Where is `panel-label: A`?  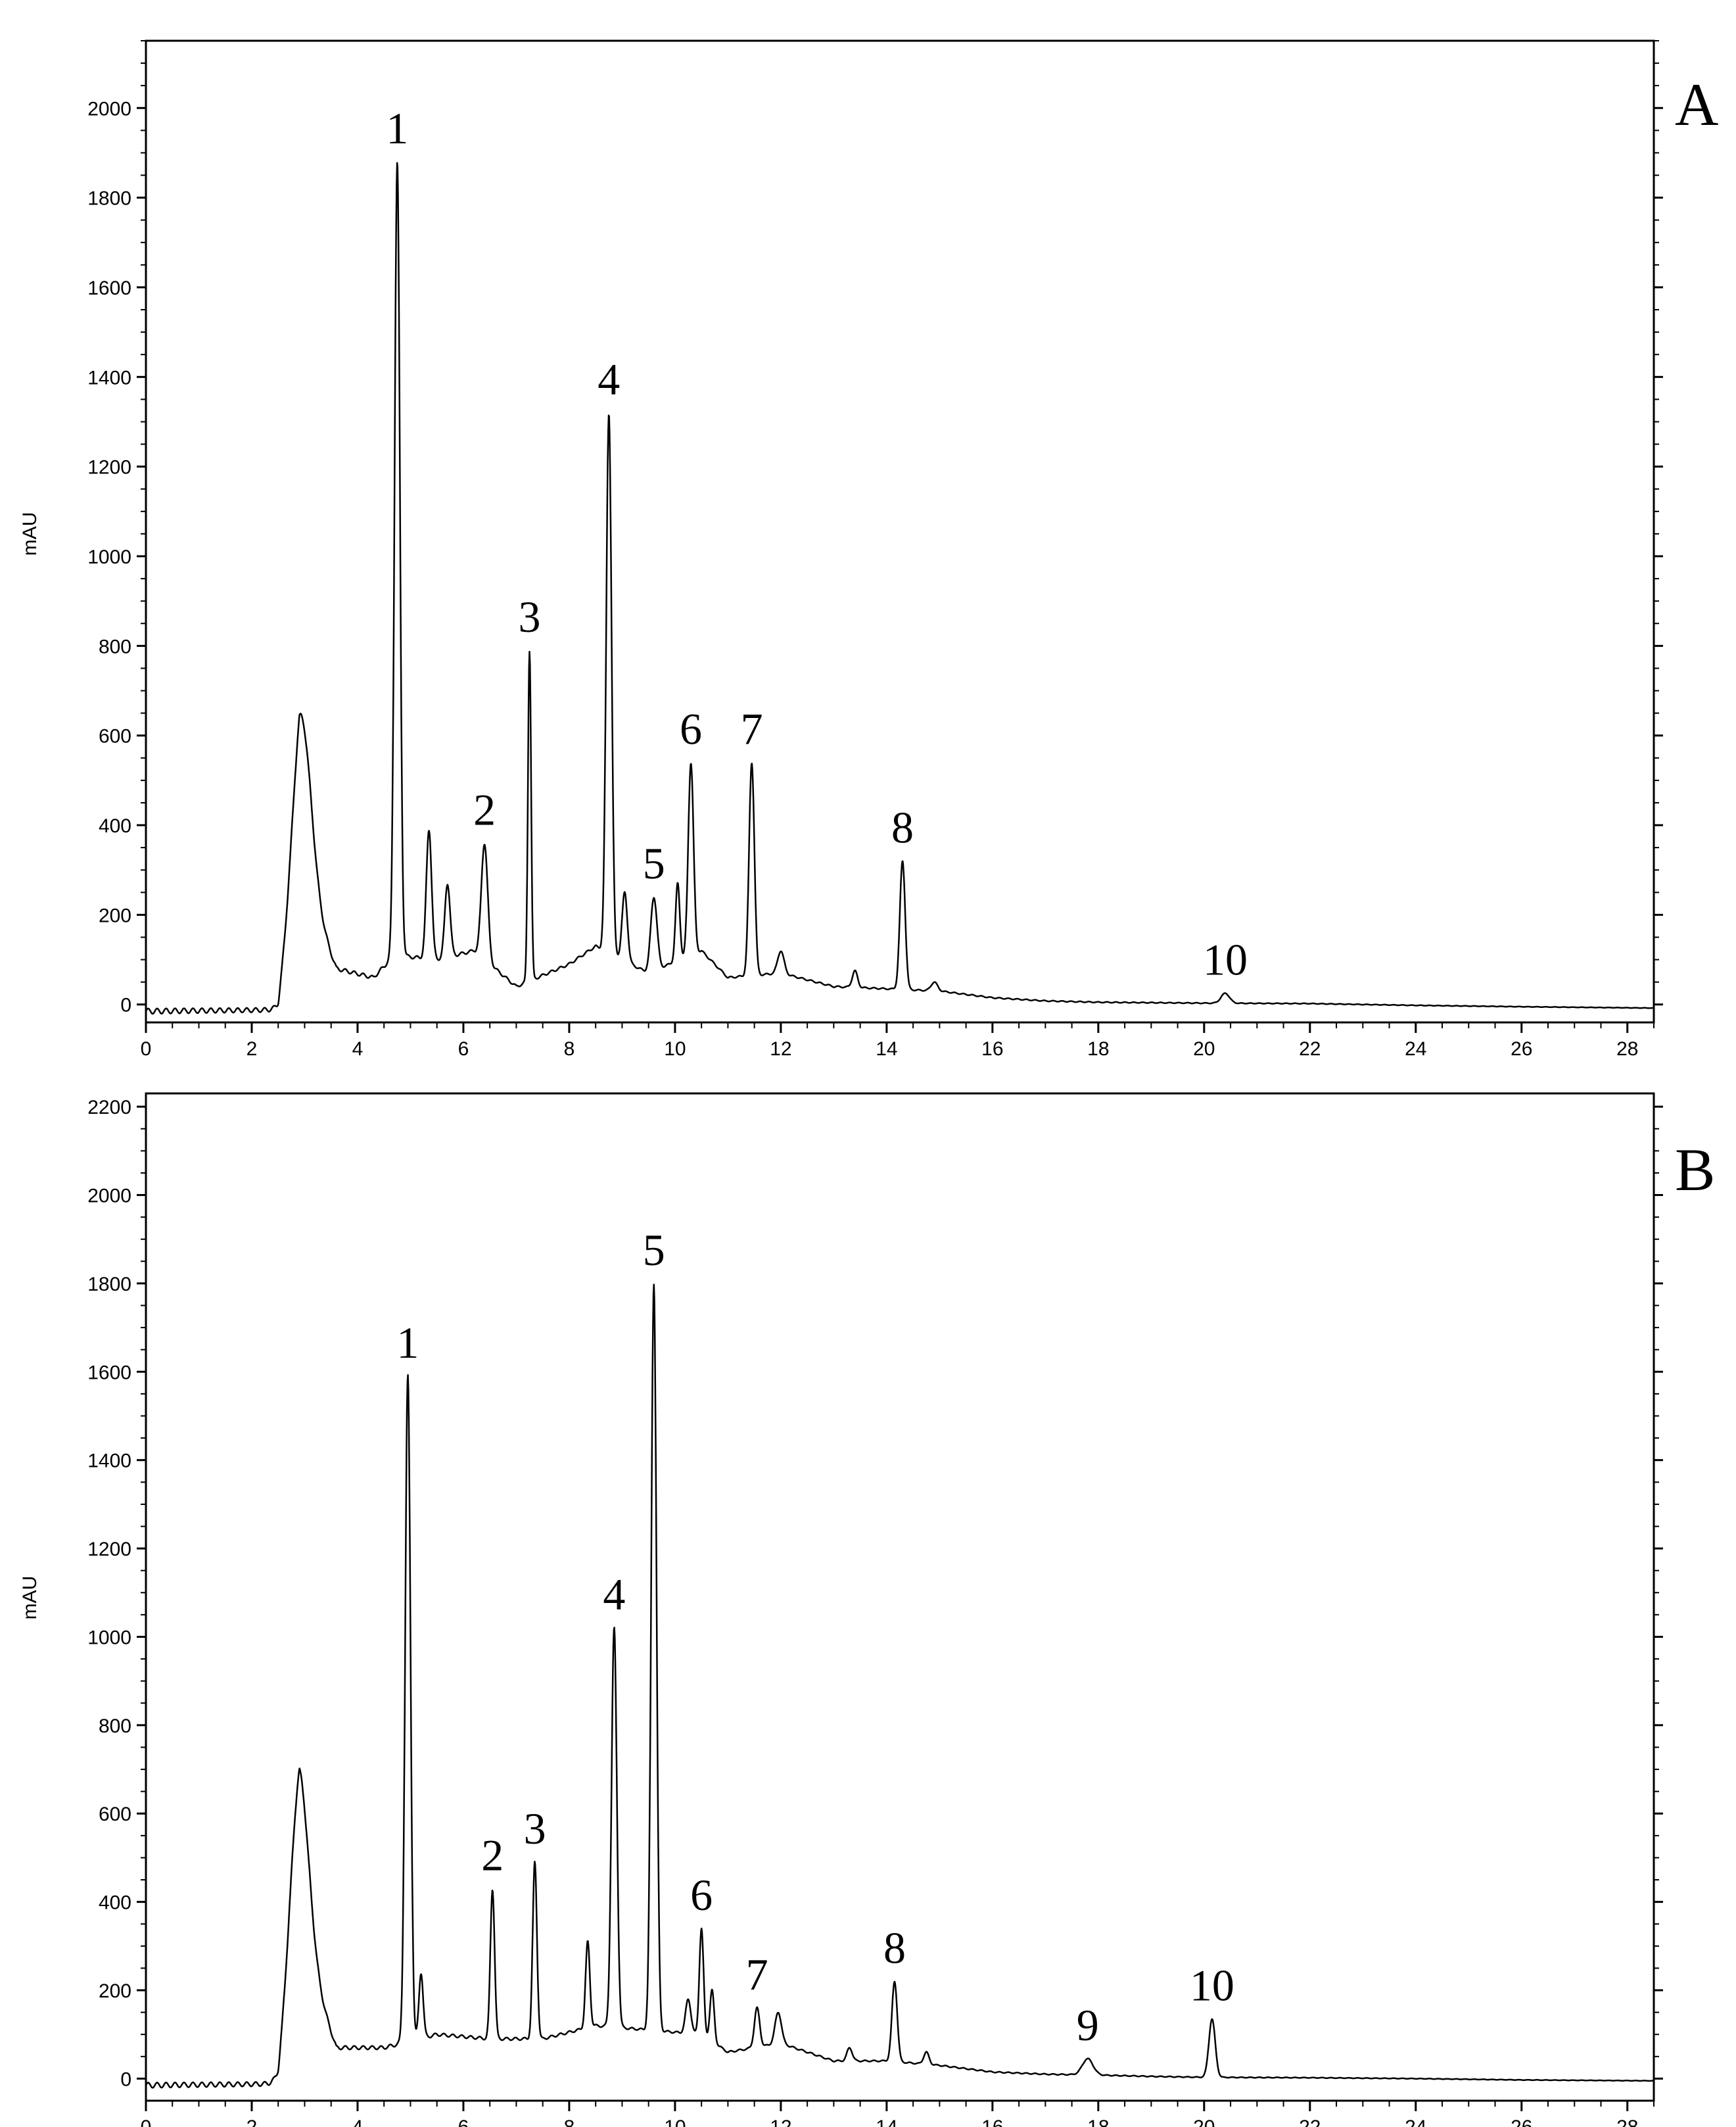 panel-label: A is located at coordinates (1697, 105).